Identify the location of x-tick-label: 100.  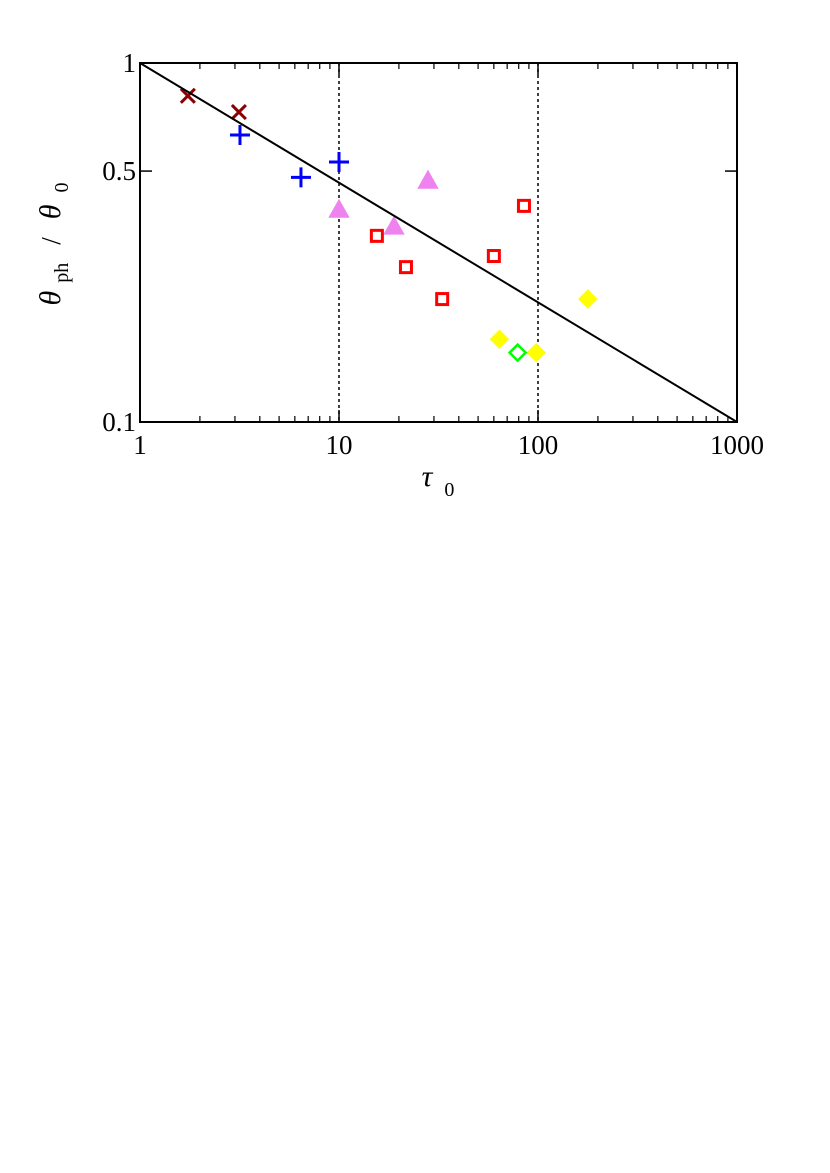
(538, 445).